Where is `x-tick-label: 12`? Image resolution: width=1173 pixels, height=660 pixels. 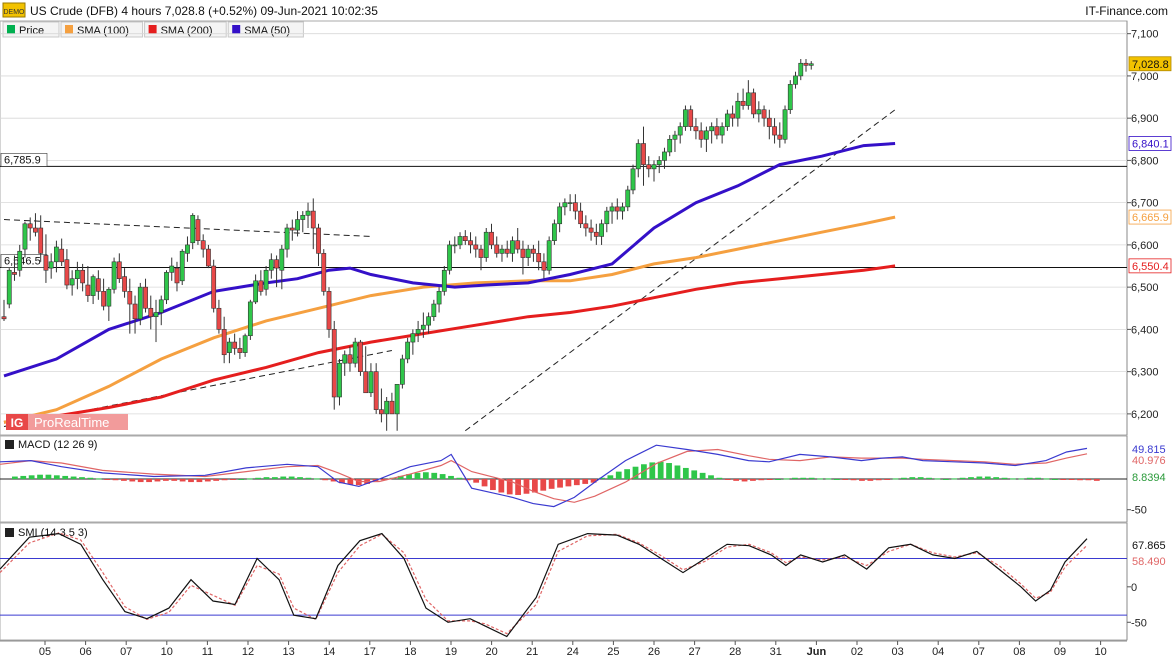
x-tick-label: 12 is located at coordinates (248, 652).